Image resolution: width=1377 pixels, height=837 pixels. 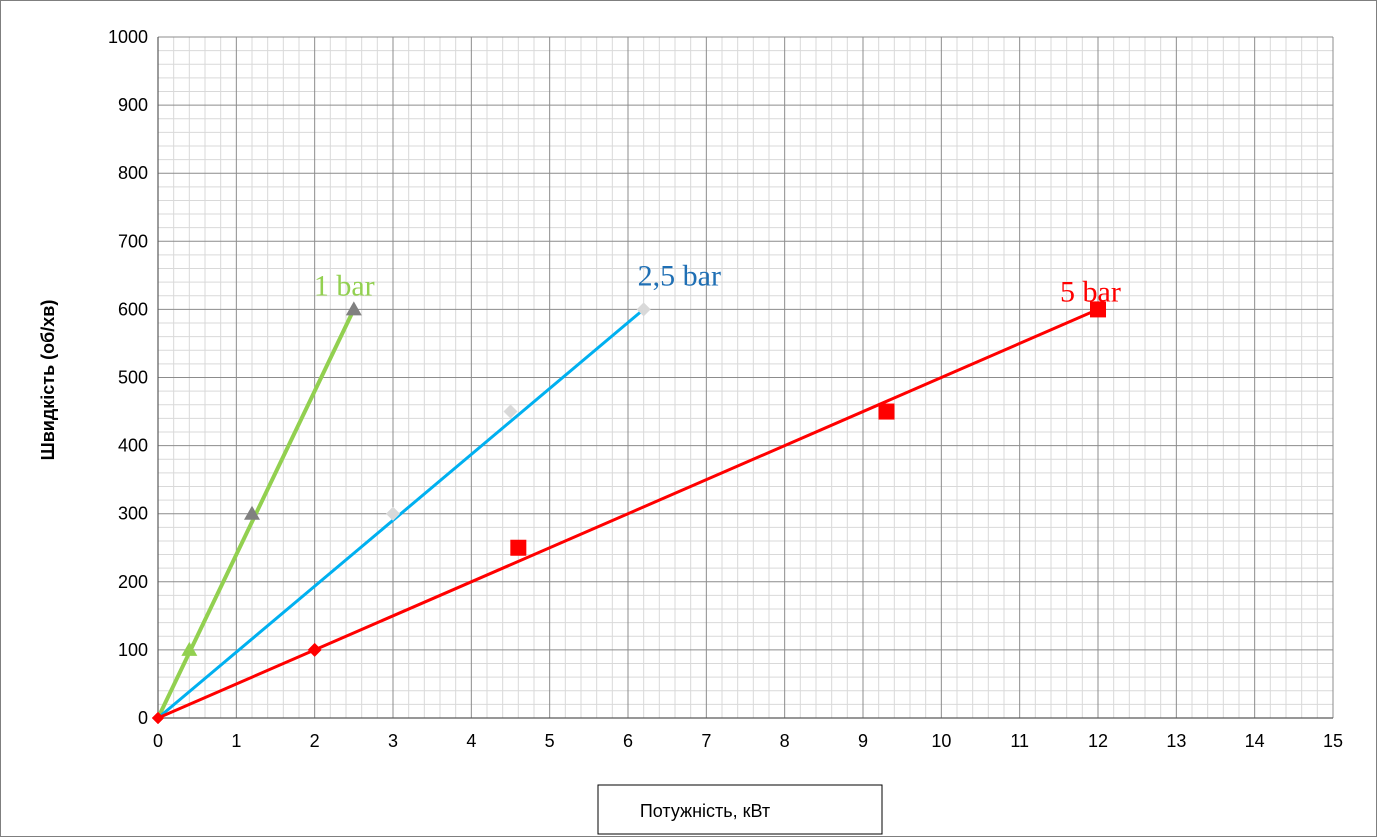 I want to click on series-label: 2,5 bar, so click(x=679, y=275).